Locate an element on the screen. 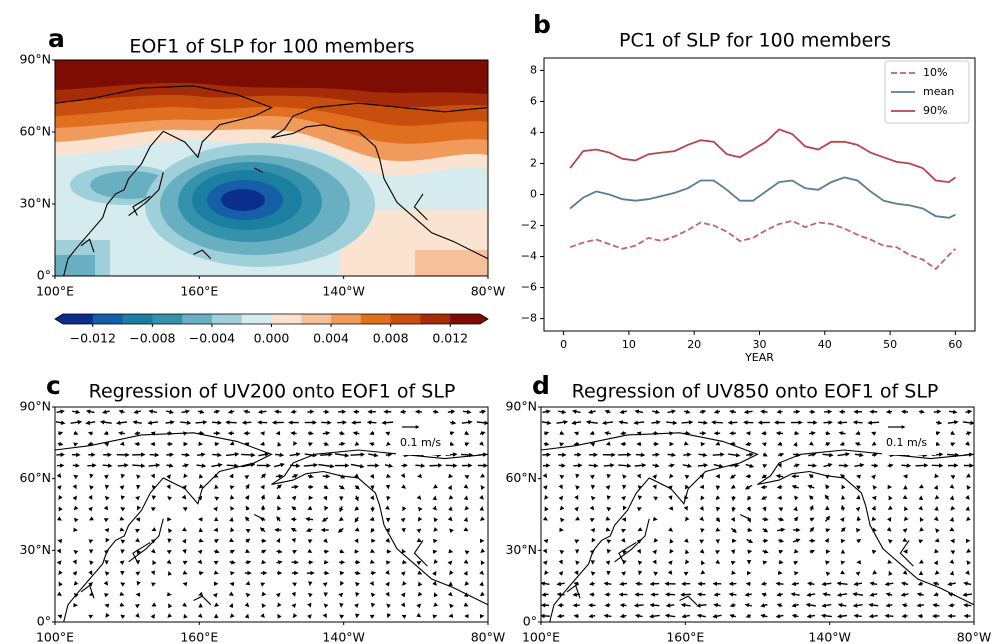  series-line is located at coordinates (763, 245).